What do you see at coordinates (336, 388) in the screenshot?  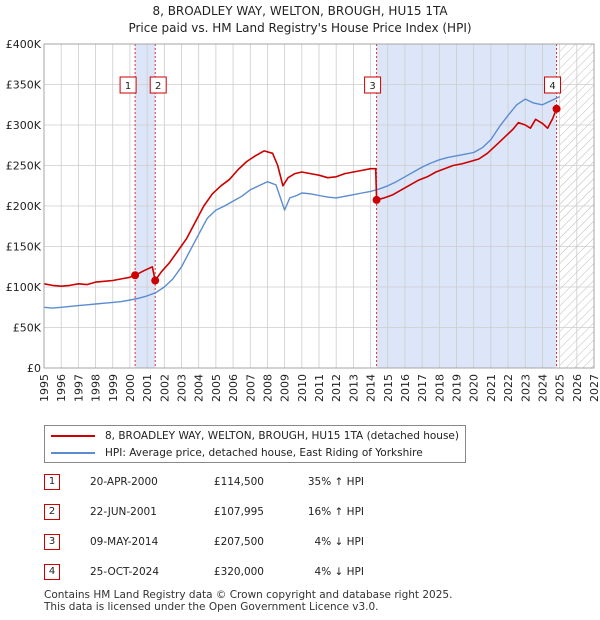 I see `x-tick-label: 2012` at bounding box center [336, 388].